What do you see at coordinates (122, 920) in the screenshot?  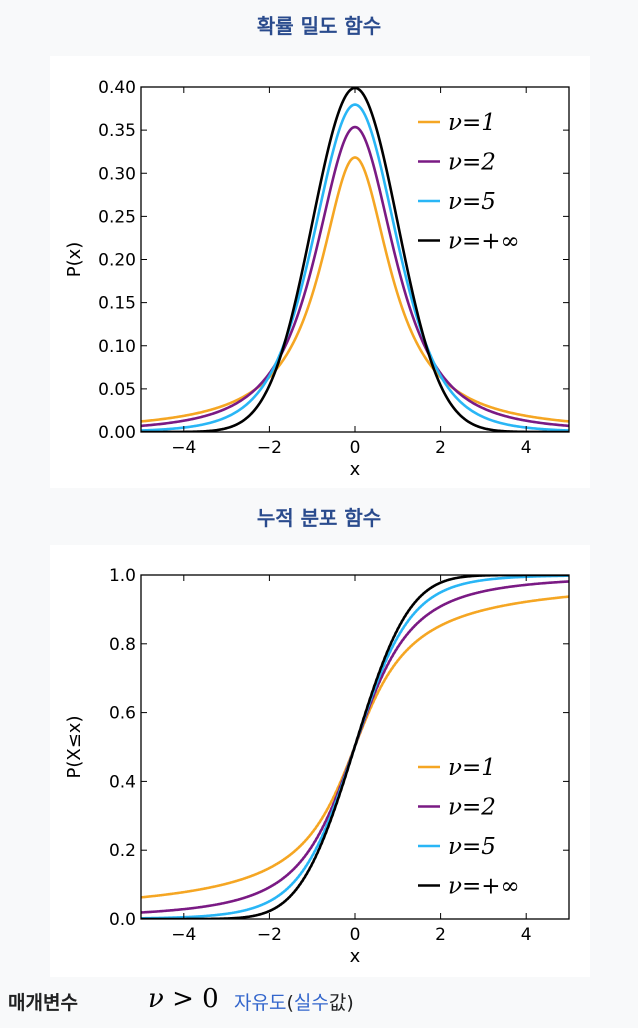 I see `y-tick-label: 0.0` at bounding box center [122, 920].